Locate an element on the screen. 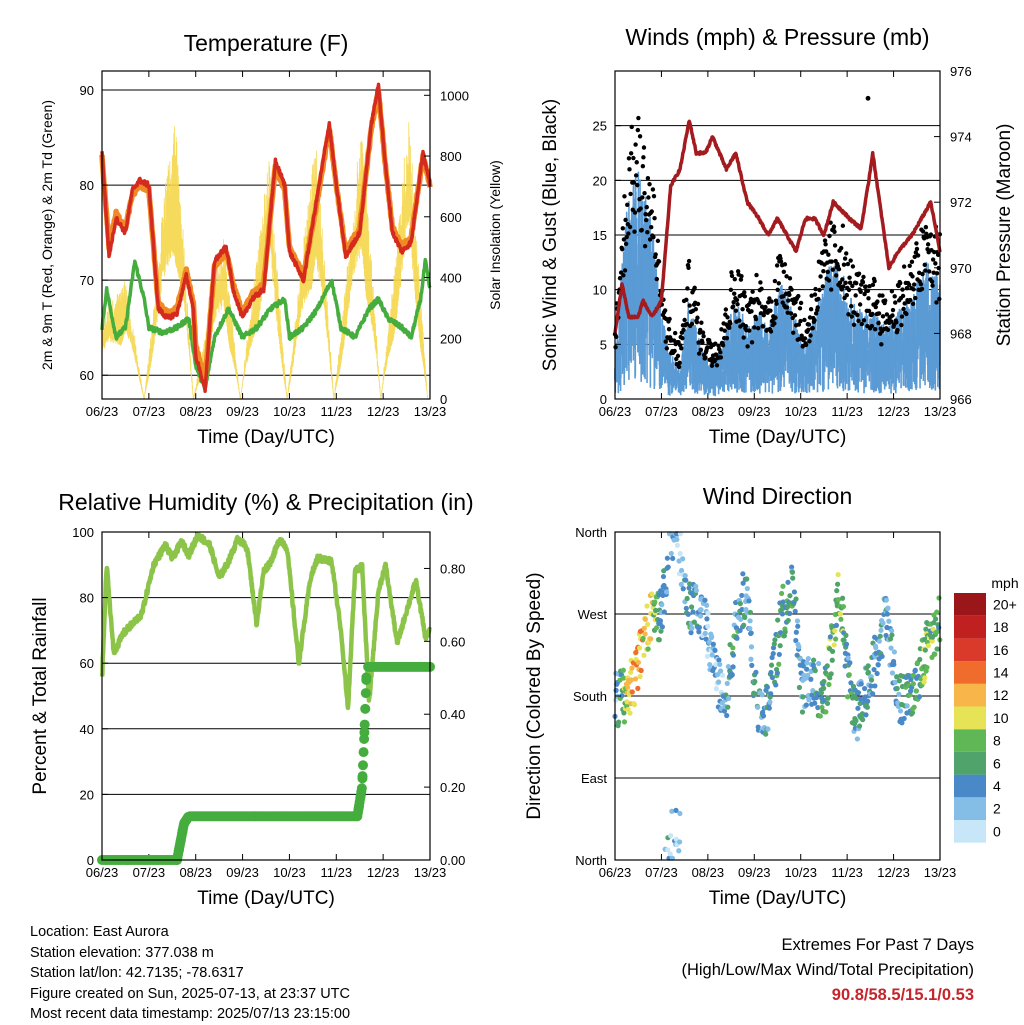  colorbar-label: 18 is located at coordinates (1001, 627).